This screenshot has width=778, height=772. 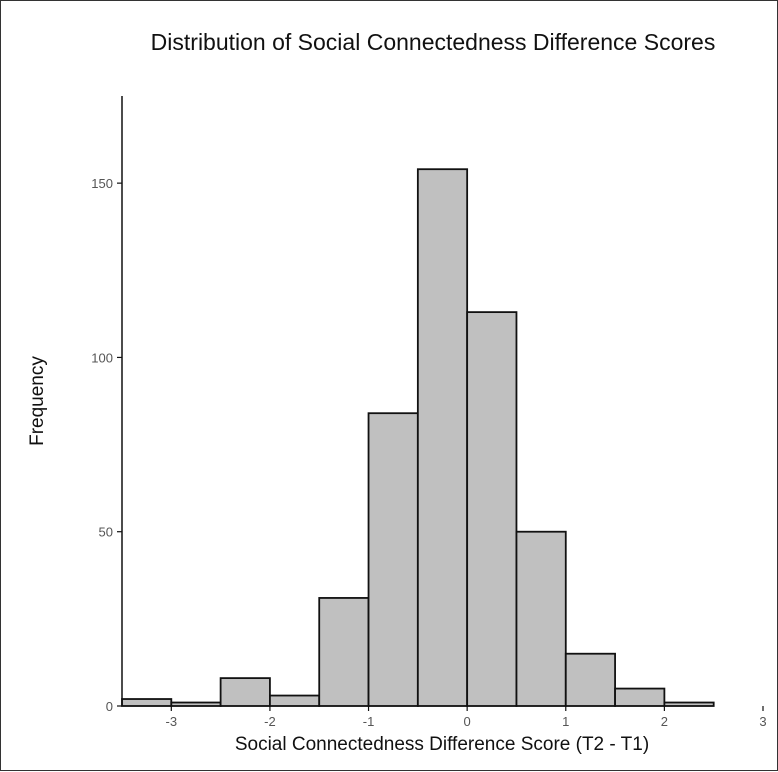 What do you see at coordinates (270, 721) in the screenshot?
I see `x-tick-label: -2` at bounding box center [270, 721].